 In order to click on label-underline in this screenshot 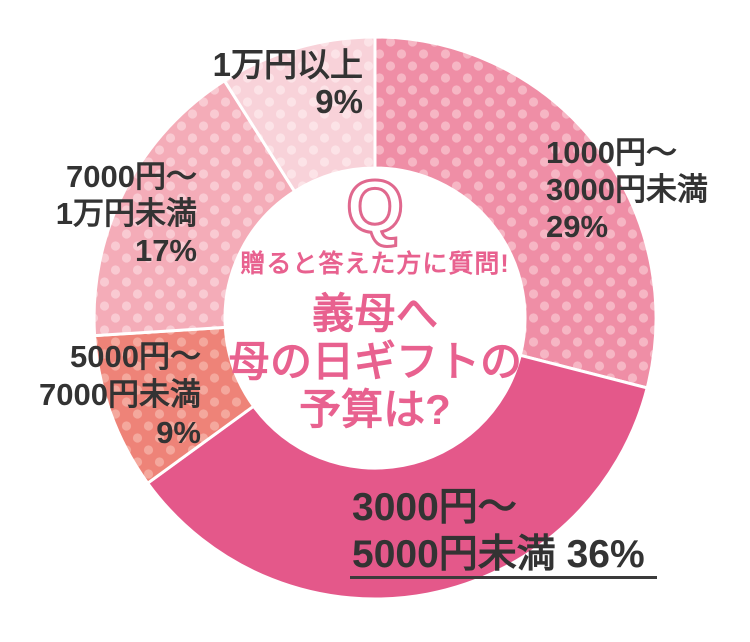, I will do `click(503, 577)`.